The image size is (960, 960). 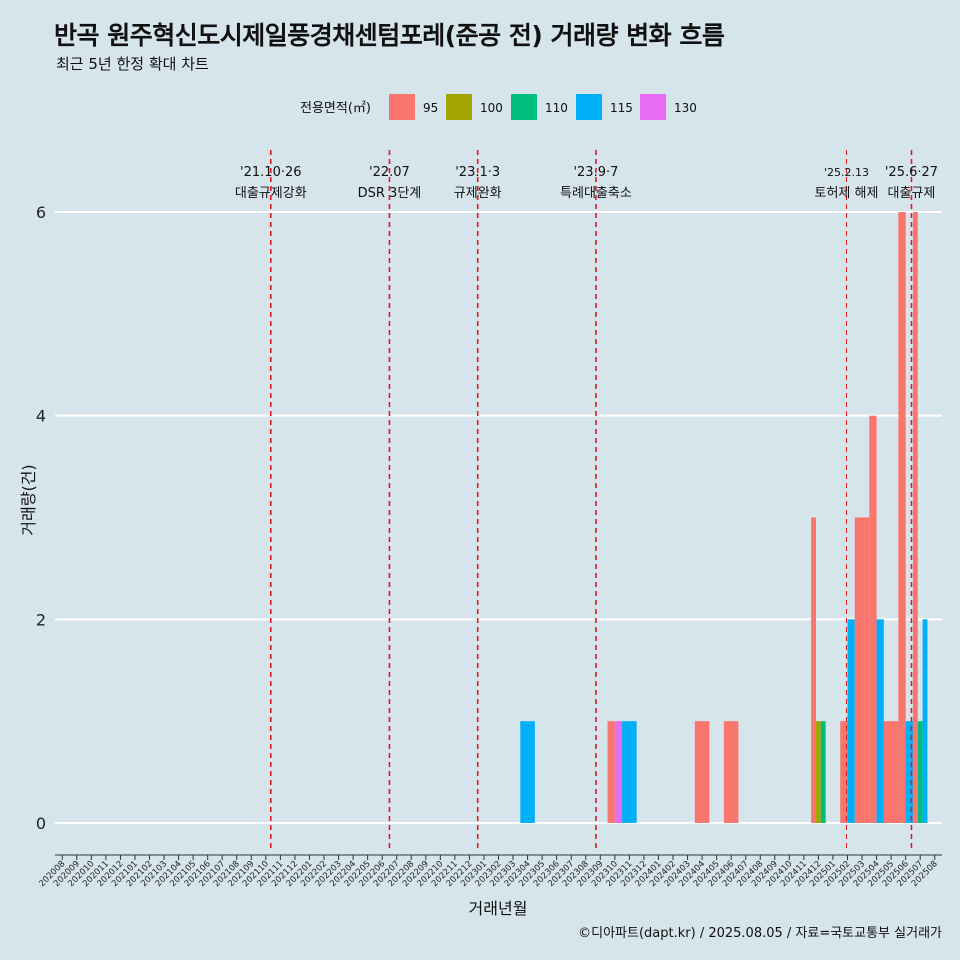 What do you see at coordinates (41, 619) in the screenshot?
I see `y-tick-label-2: 2` at bounding box center [41, 619].